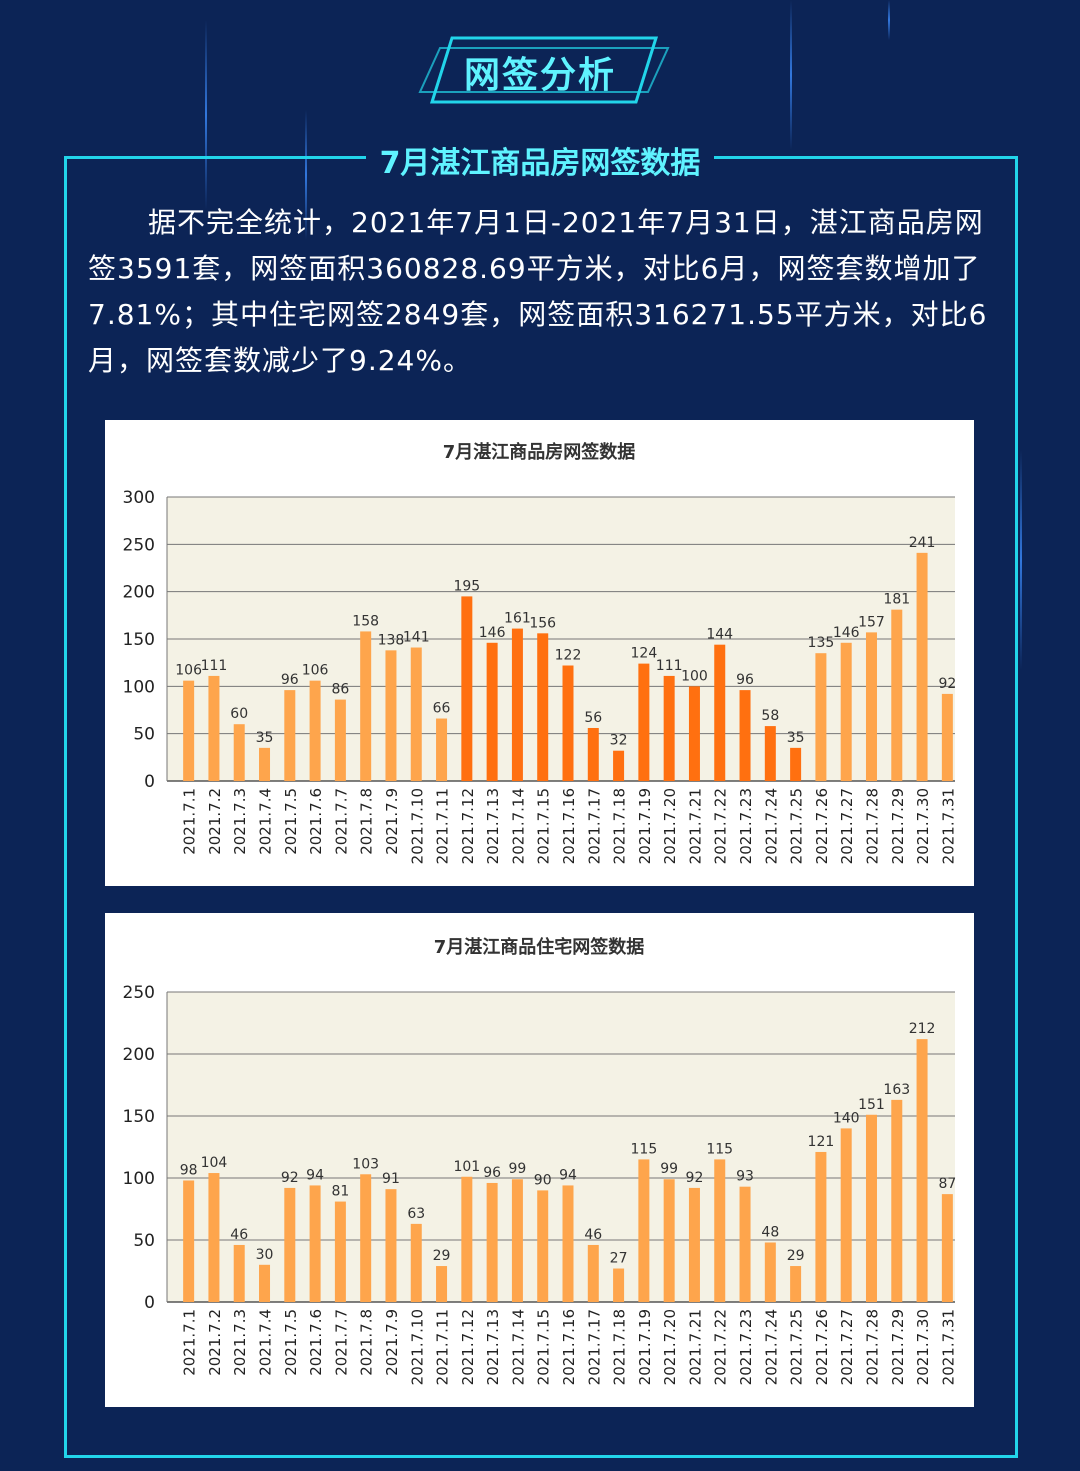 The width and height of the screenshot is (1080, 1471). I want to click on data-label: 100, so click(694, 676).